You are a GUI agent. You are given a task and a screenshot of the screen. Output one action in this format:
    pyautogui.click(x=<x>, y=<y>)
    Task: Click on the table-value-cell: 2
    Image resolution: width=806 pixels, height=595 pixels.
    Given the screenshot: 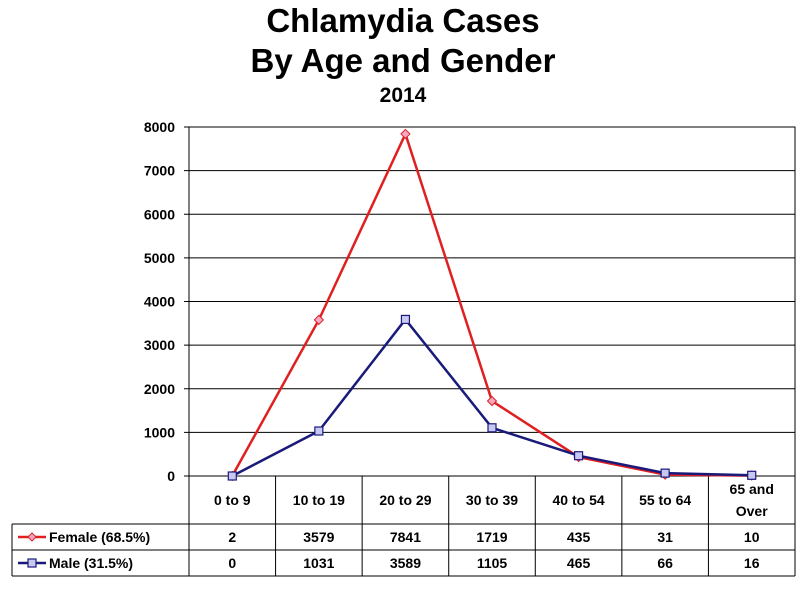 What is the action you would take?
    pyautogui.click(x=232, y=537)
    